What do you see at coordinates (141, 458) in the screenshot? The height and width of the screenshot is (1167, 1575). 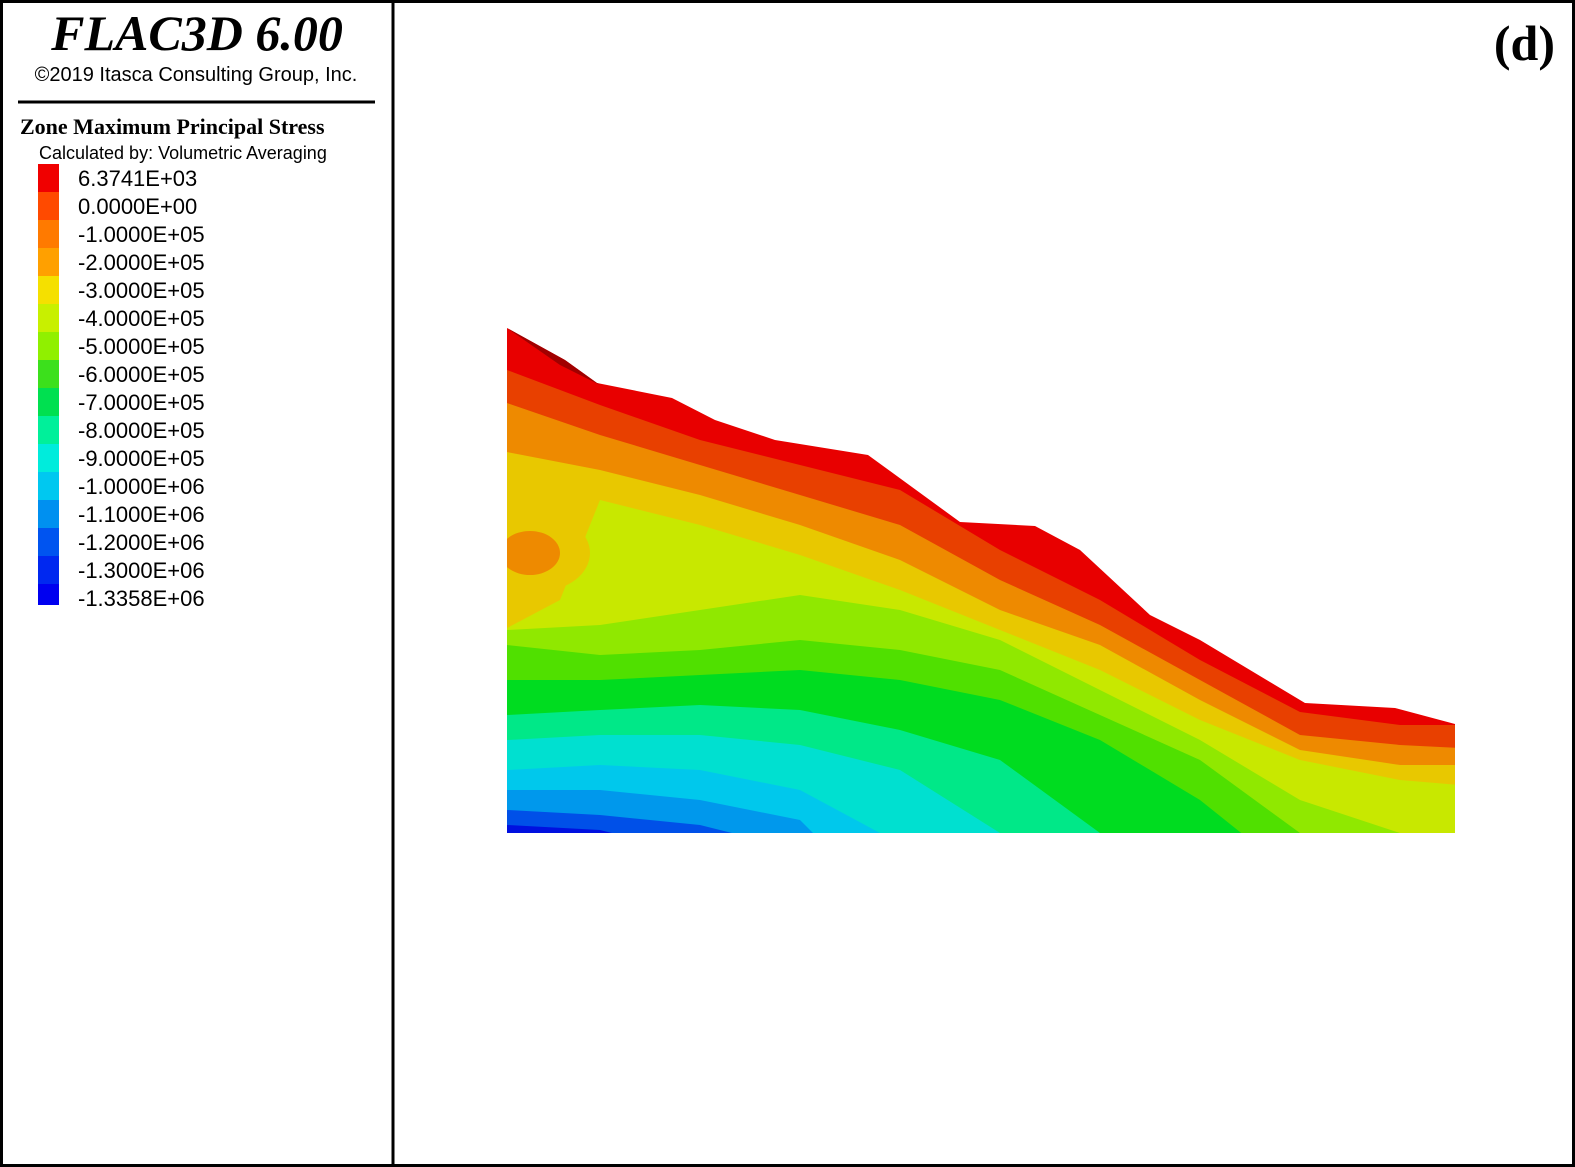 I see `legend-label: -9.0000E+05` at bounding box center [141, 458].